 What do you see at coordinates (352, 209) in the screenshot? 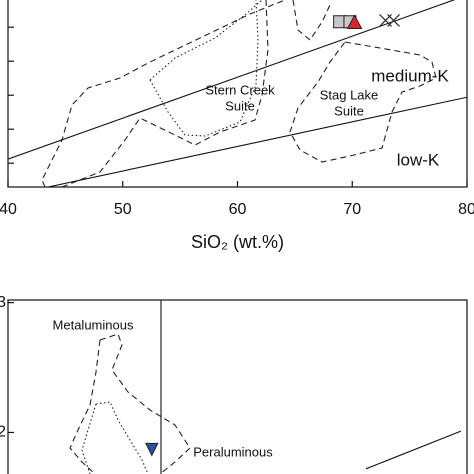
I see `x-tick-label: 70` at bounding box center [352, 209].